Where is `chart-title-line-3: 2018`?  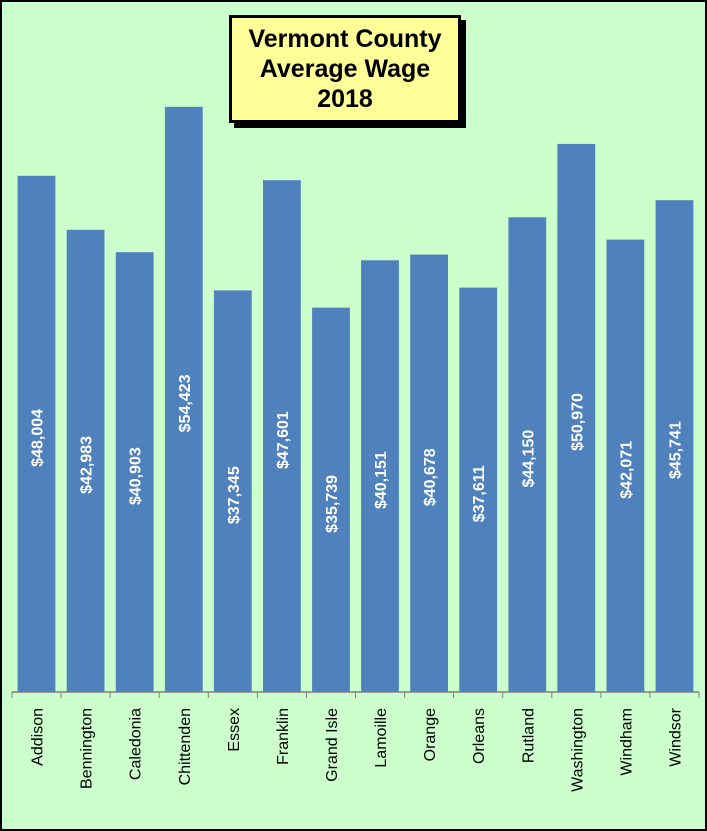 chart-title-line-3: 2018 is located at coordinates (345, 99).